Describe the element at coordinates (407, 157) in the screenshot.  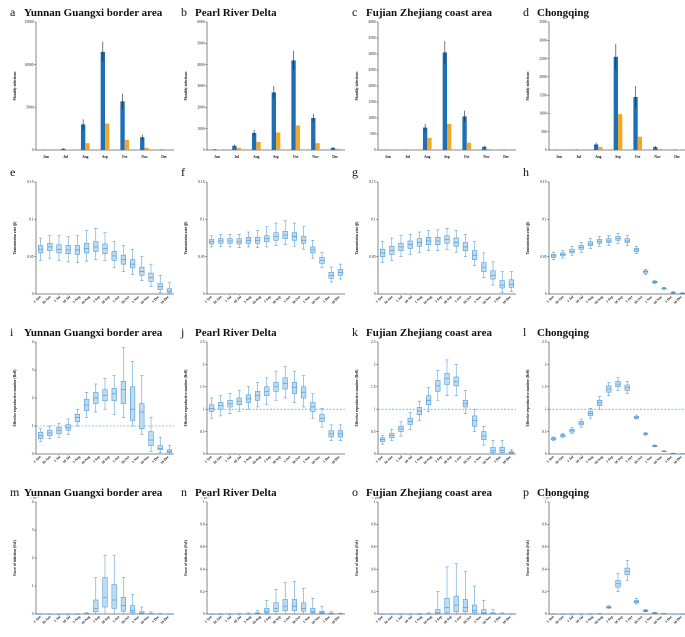
I see `x-tick-label: Jul` at that location.